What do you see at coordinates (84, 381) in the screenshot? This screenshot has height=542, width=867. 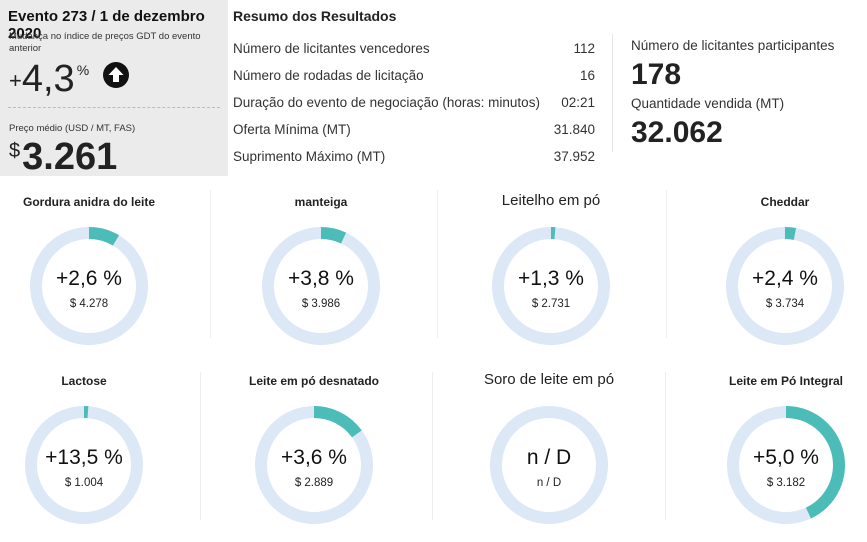 I see `product-name: Lactose` at bounding box center [84, 381].